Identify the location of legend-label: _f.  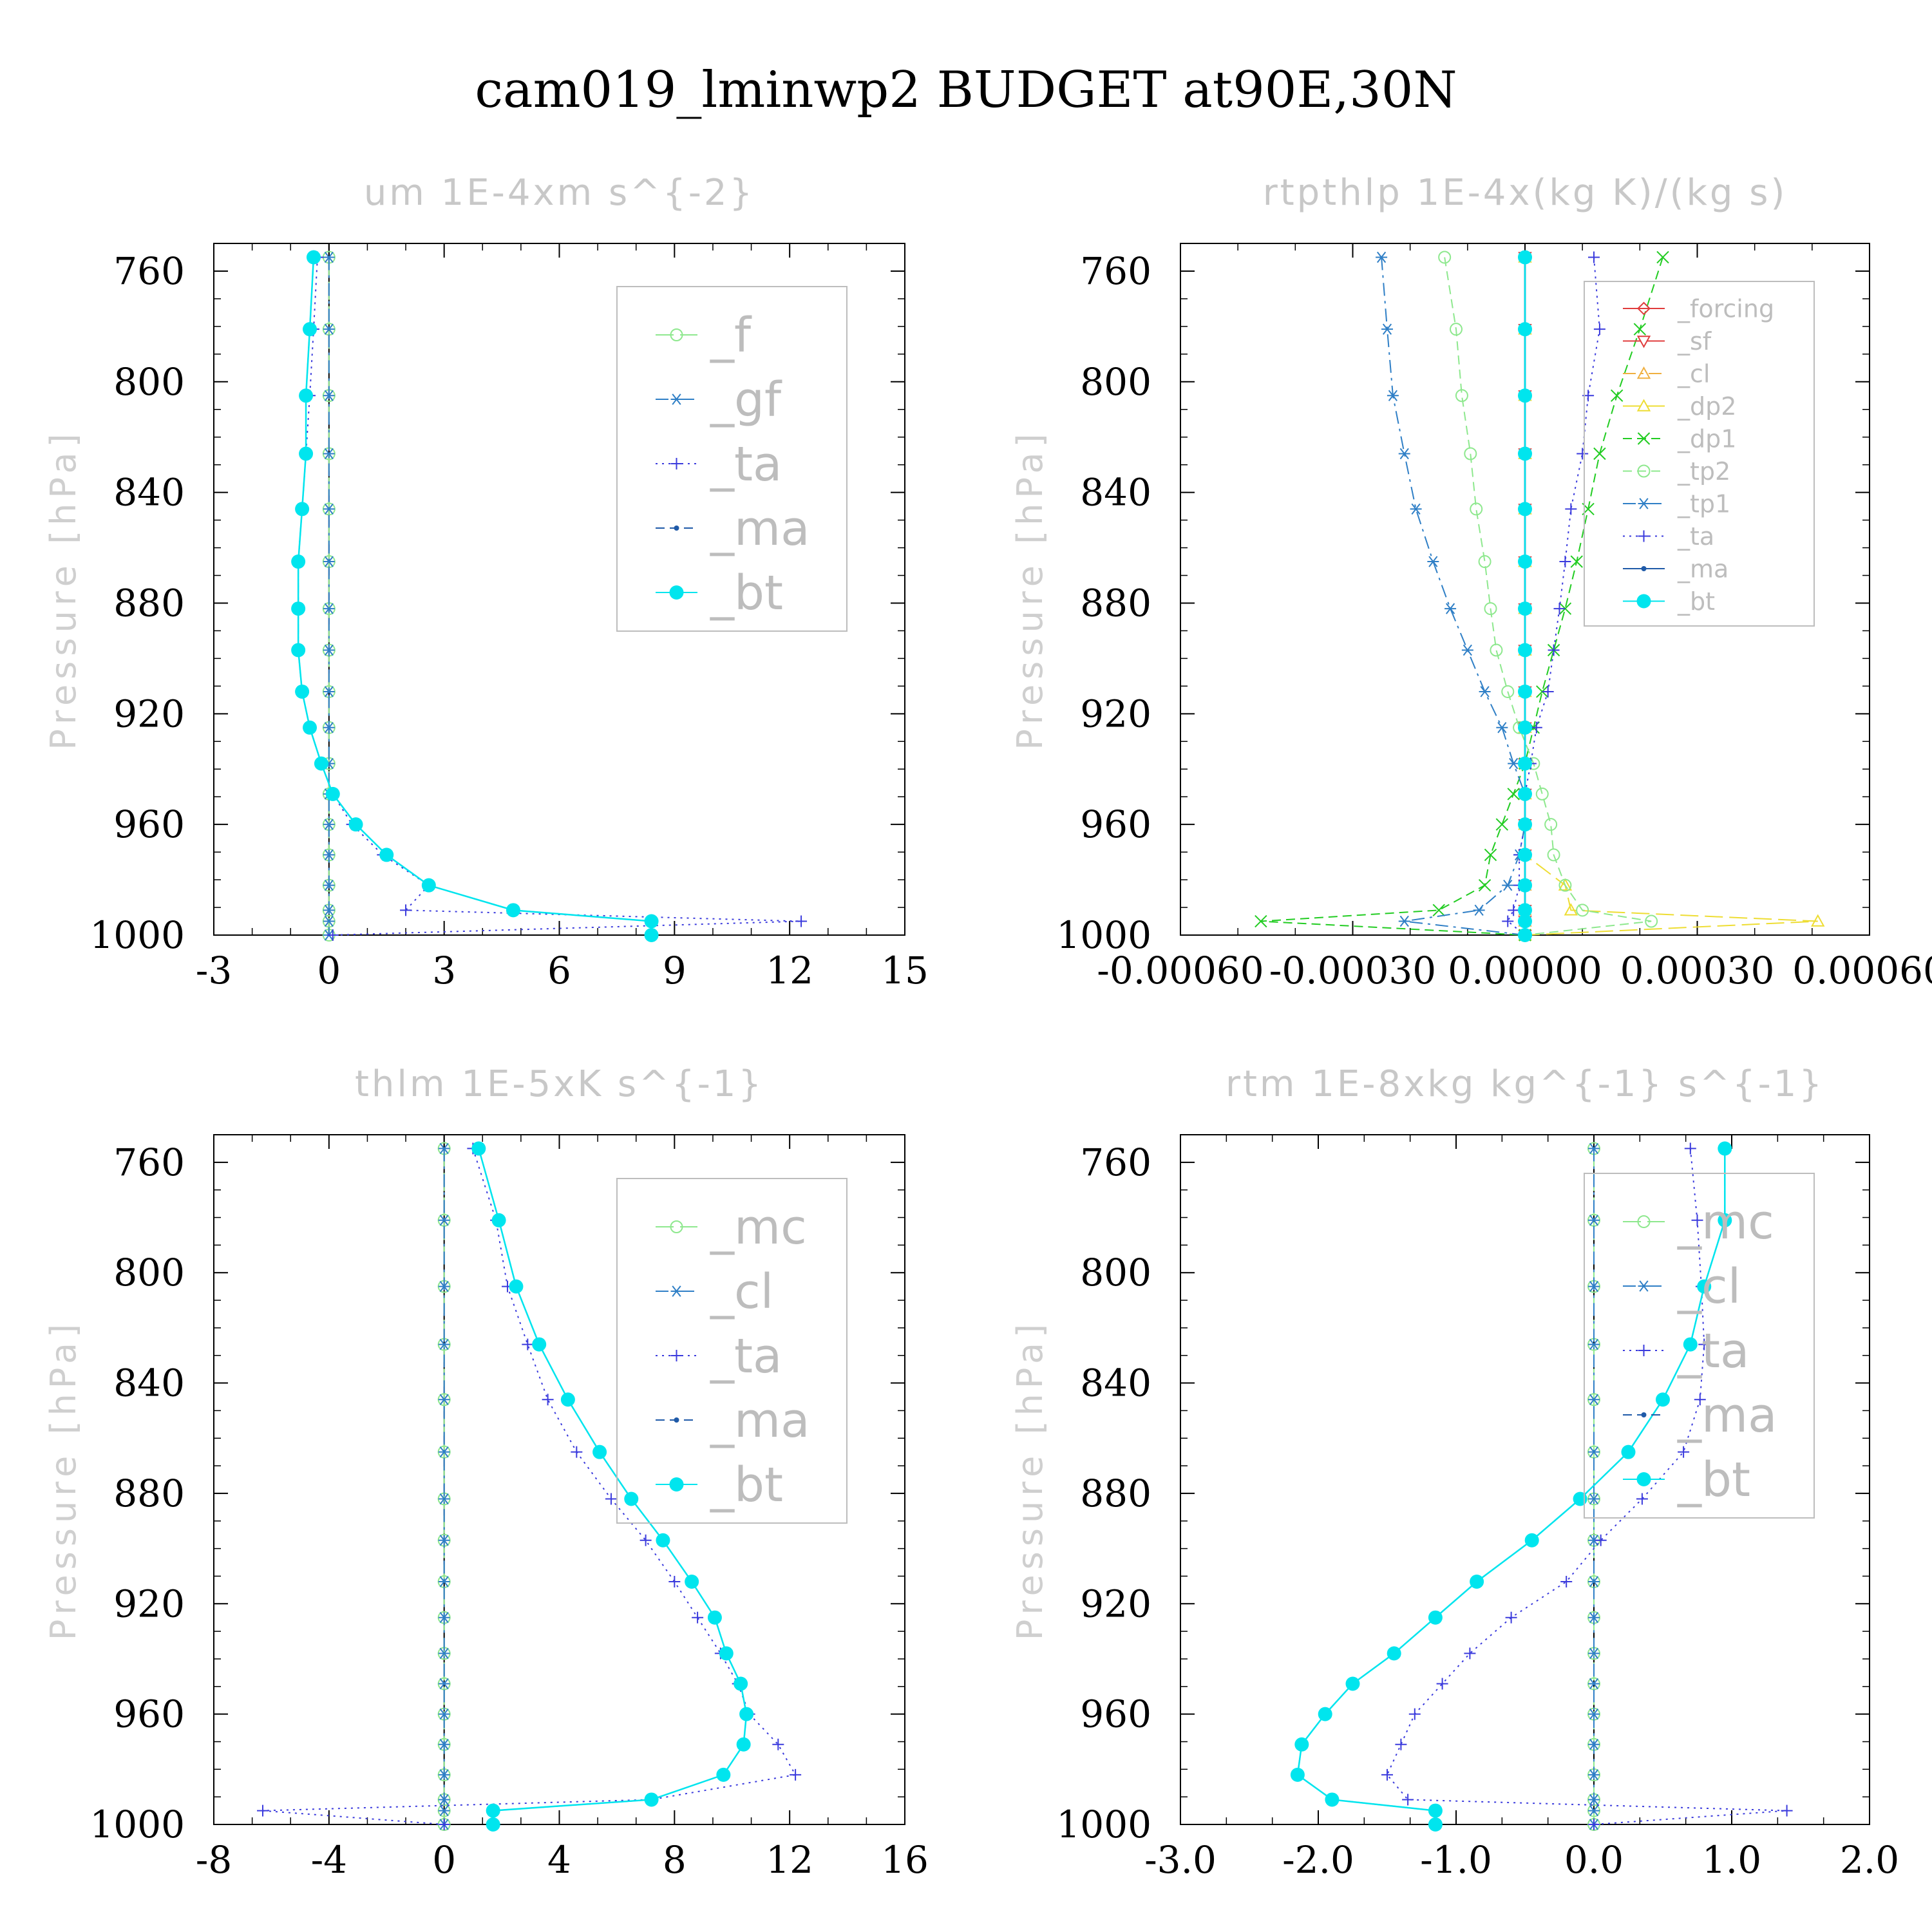
(731, 335).